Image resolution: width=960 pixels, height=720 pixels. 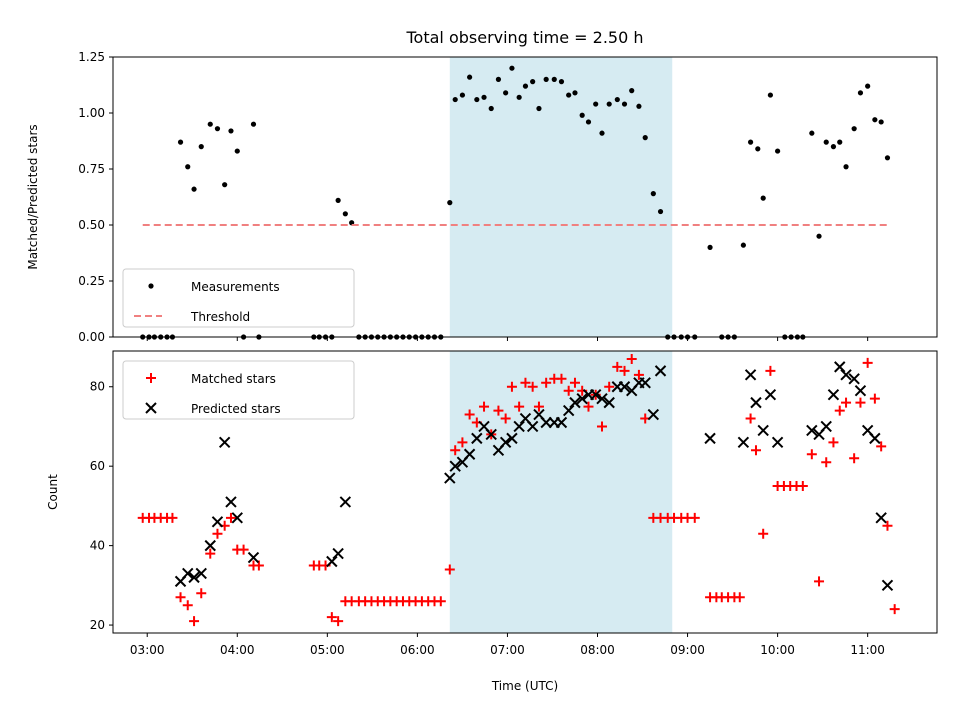 I want to click on y-tick-label: 1.25, so click(x=91, y=57).